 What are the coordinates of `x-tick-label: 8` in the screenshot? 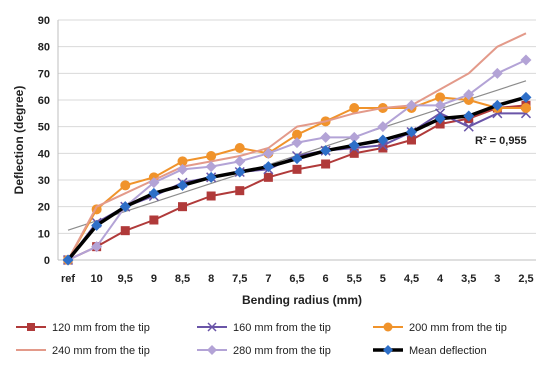 It's located at (211, 279).